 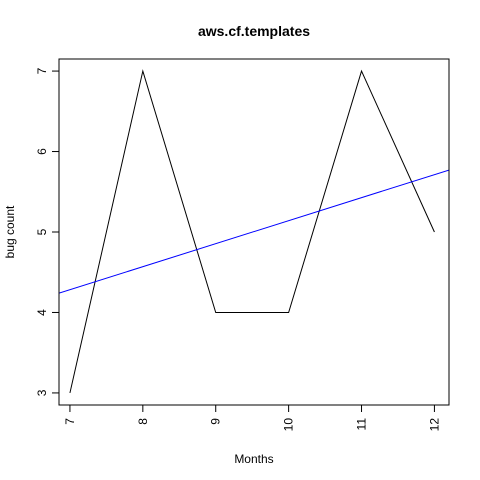 I want to click on x-tick-label-8: 8, so click(x=143, y=421).